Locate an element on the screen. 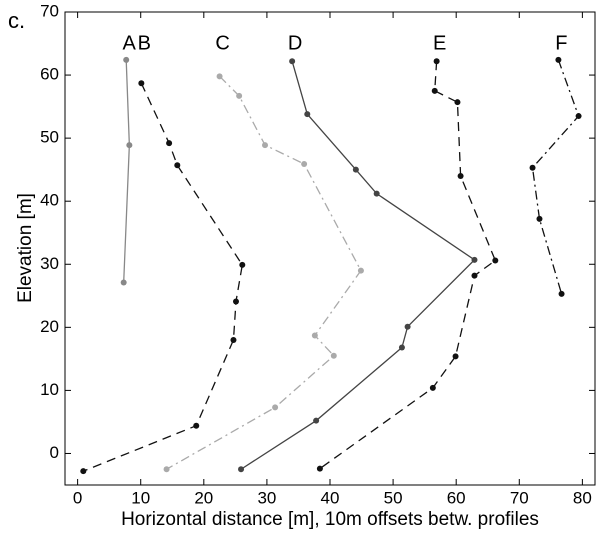  series-label: E is located at coordinates (439, 43).